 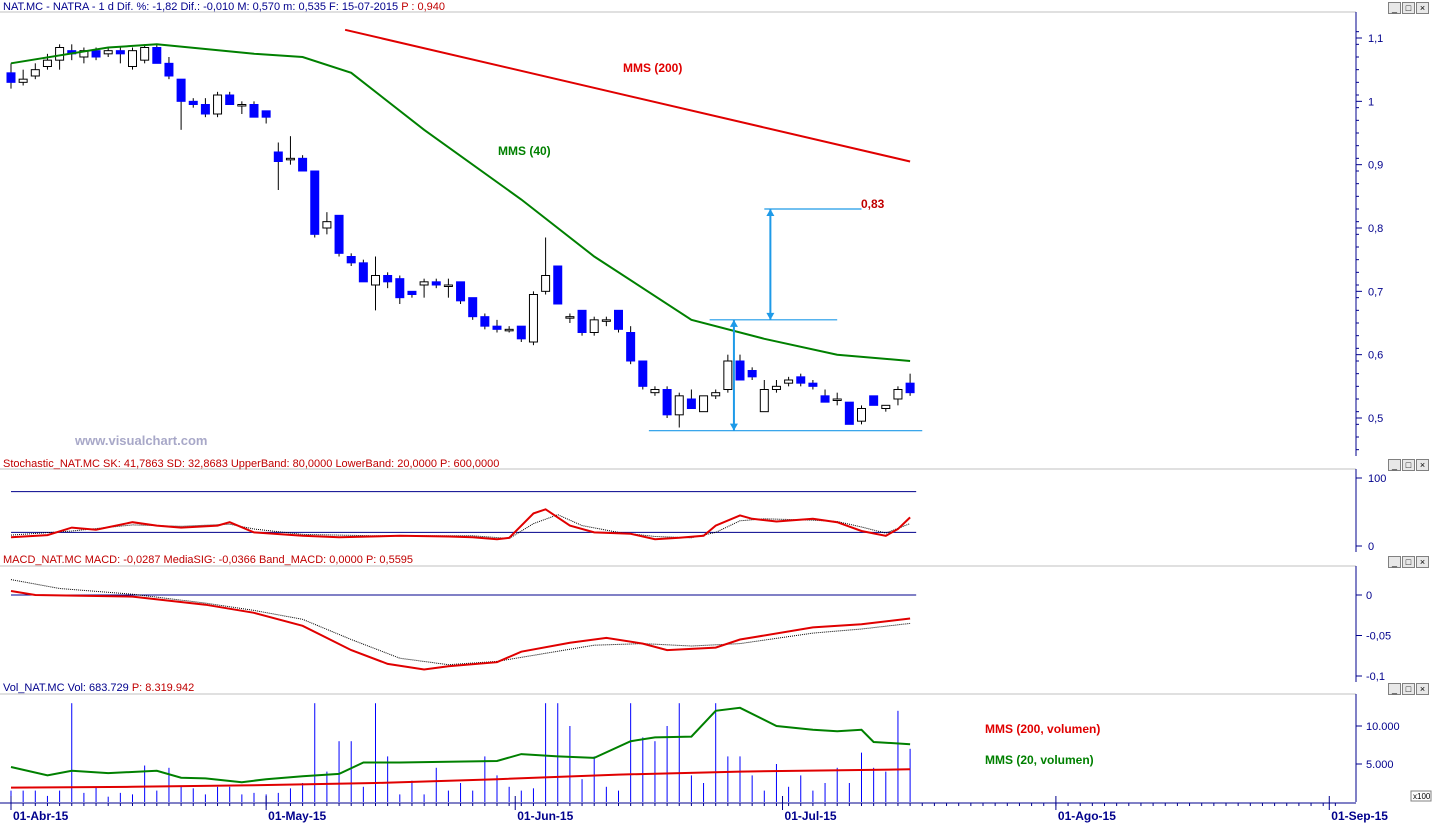 What do you see at coordinates (1375, 229) in the screenshot?
I see `y-tick-label: 0,8` at bounding box center [1375, 229].